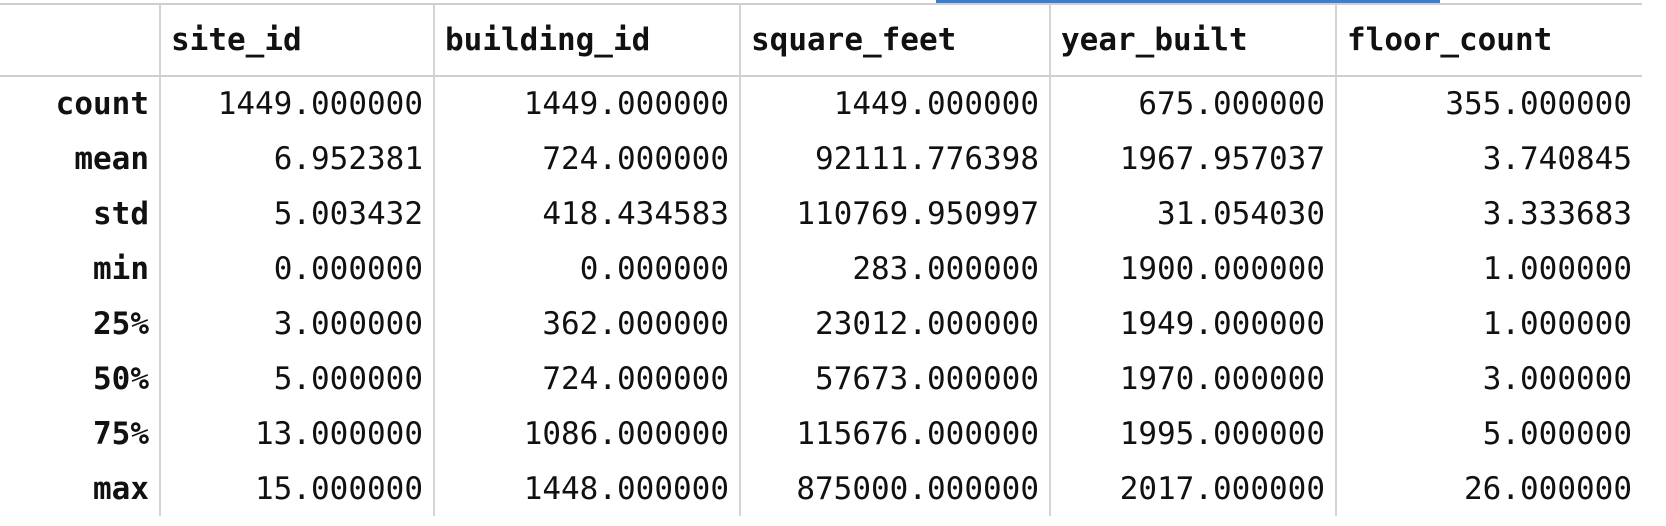  What do you see at coordinates (1192, 213) in the screenshot?
I see `table-cell: 31.054030` at bounding box center [1192, 213].